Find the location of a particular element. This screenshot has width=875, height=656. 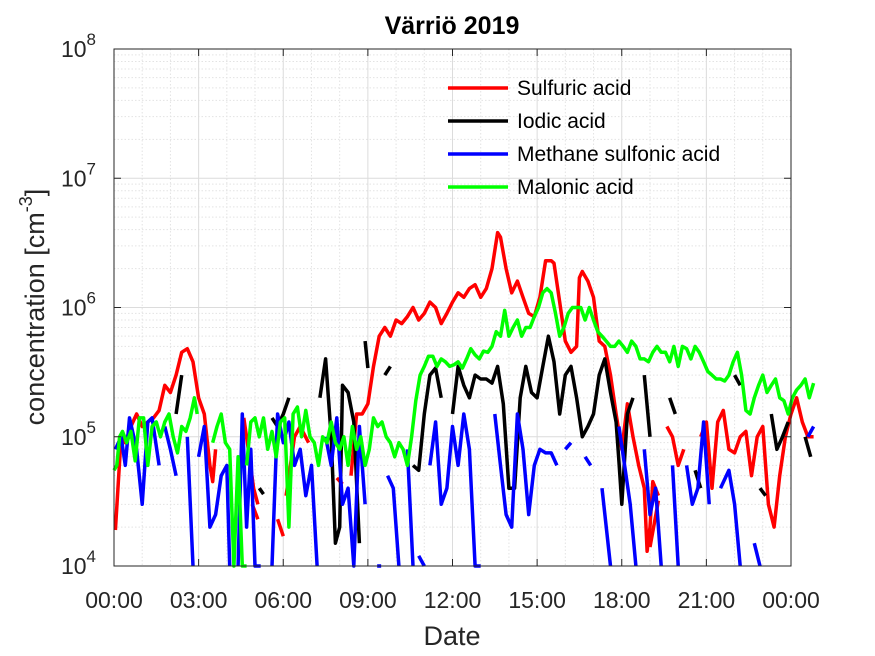

y-tick-label: 10⁵ is located at coordinates (78, 434).